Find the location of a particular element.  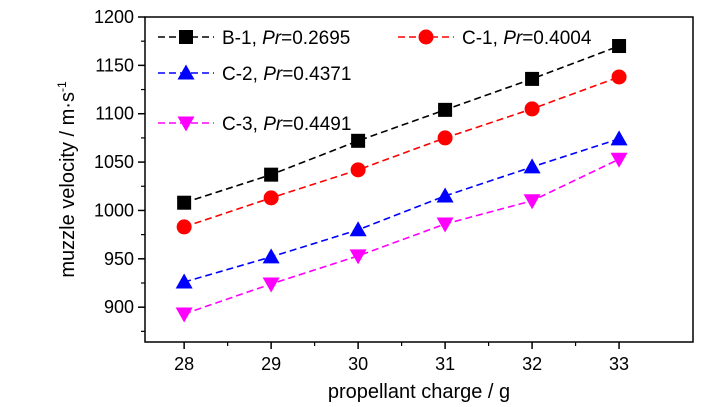

legend-label: B-1, Pr=0.2695 is located at coordinates (286, 38).